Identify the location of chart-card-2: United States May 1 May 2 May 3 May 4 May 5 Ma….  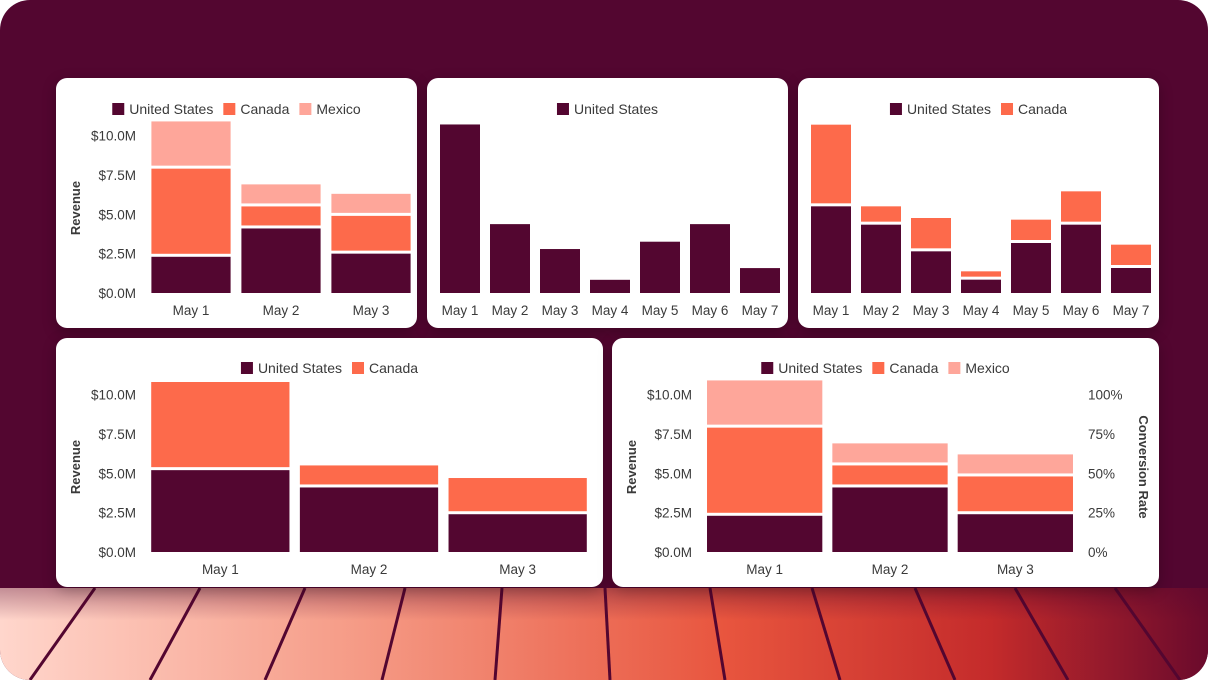
(607, 203).